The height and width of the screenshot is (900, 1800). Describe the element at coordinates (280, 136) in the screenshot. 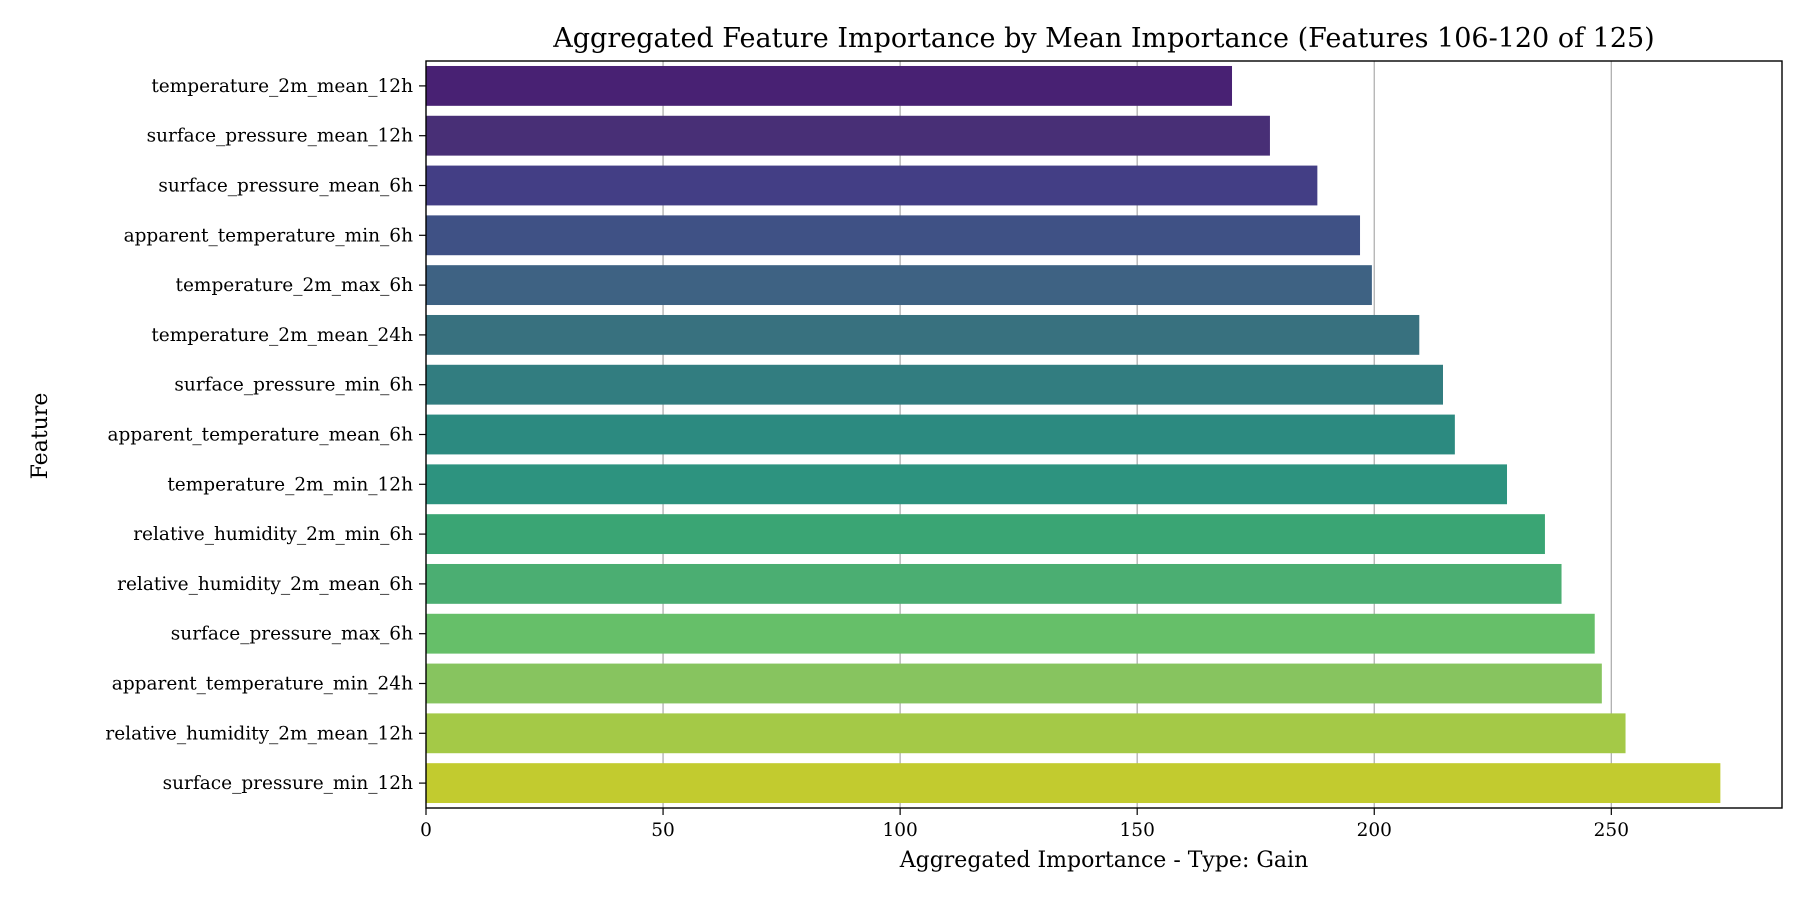

I see `y-tick-label: surface_pressure_mean_12h` at that location.